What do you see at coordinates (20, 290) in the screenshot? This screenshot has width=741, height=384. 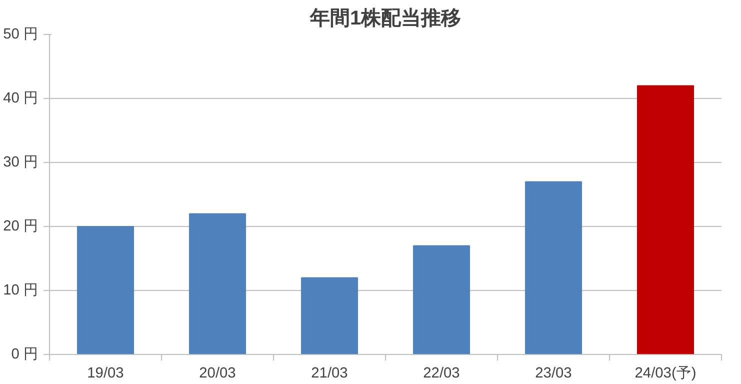 I see `y-tick-label: 10 円` at bounding box center [20, 290].